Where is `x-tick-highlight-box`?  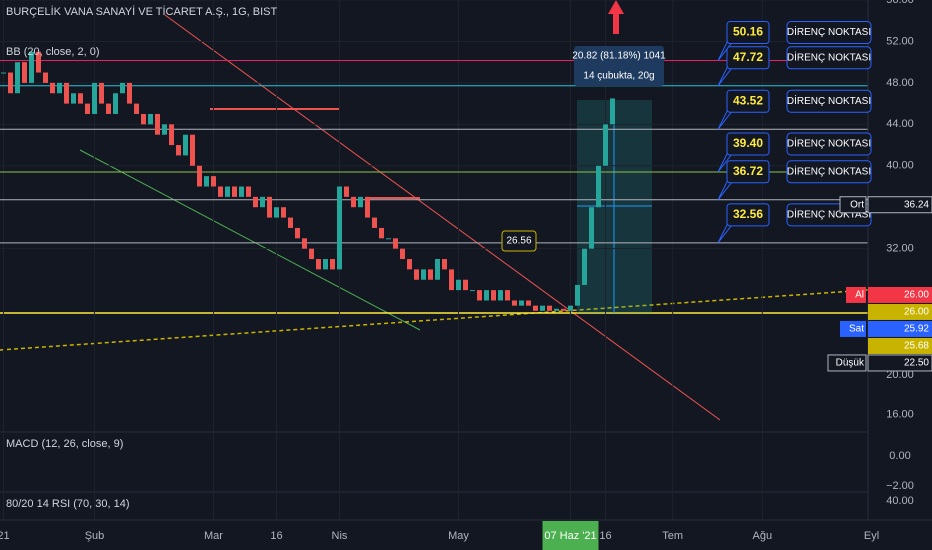 x-tick-highlight-box is located at coordinates (570, 535).